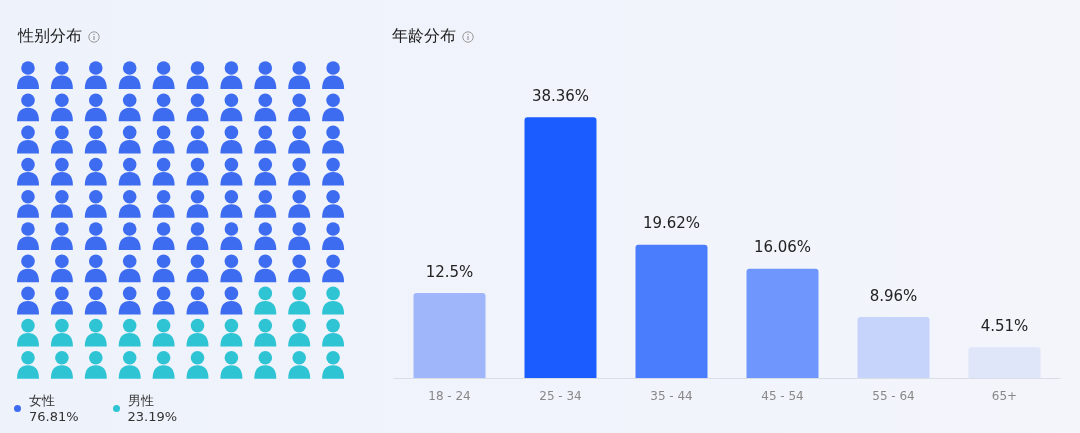 Image resolution: width=1080 pixels, height=433 pixels. I want to click on chart-title: 年龄分布, so click(424, 36).